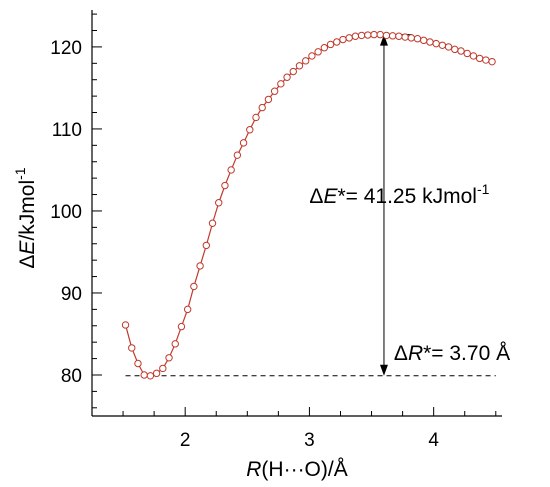 The width and height of the screenshot is (550, 487). Describe the element at coordinates (66, 212) in the screenshot. I see `y-tick-label: 100` at that location.